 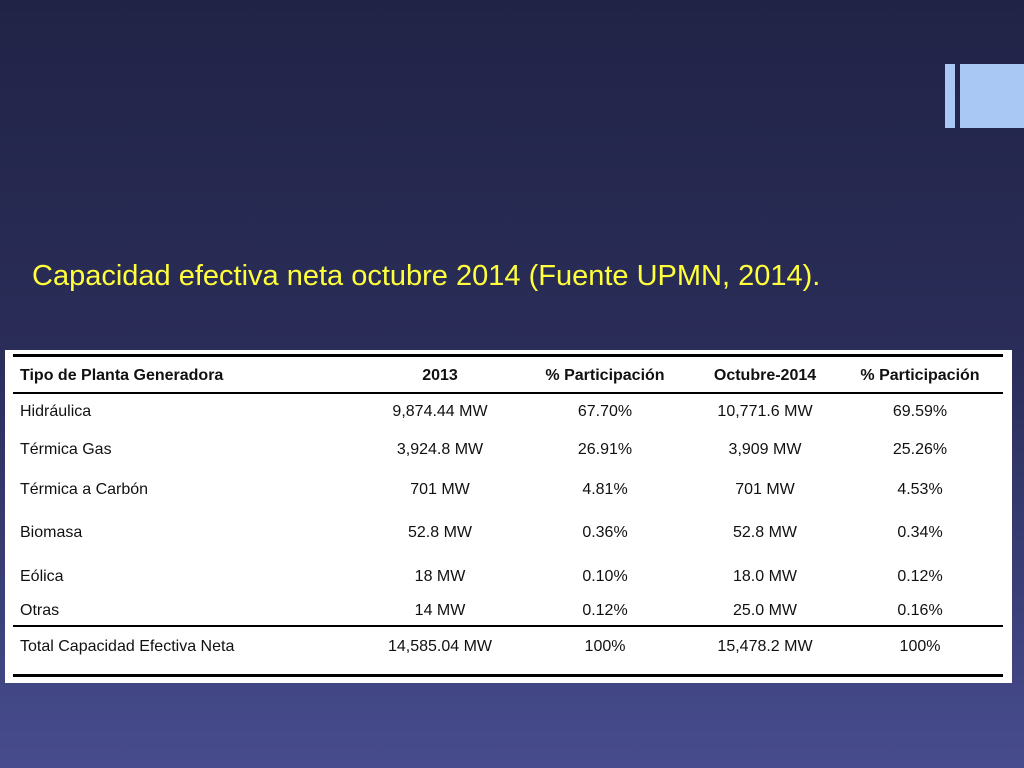 I want to click on cell: 14 MW, so click(x=440, y=610).